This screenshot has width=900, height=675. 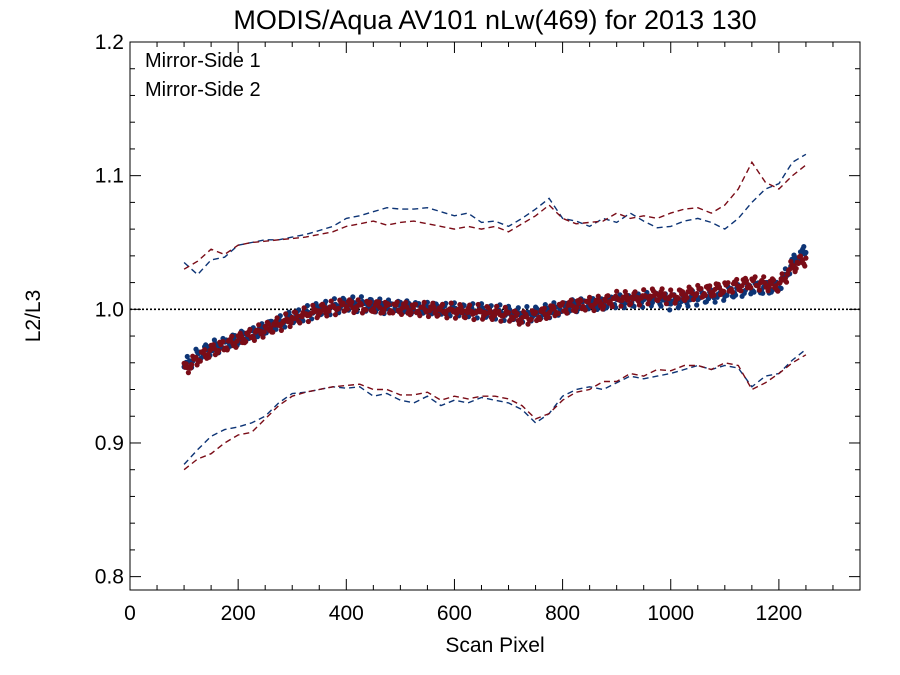 I want to click on x-tick-label: 200, so click(x=238, y=613).